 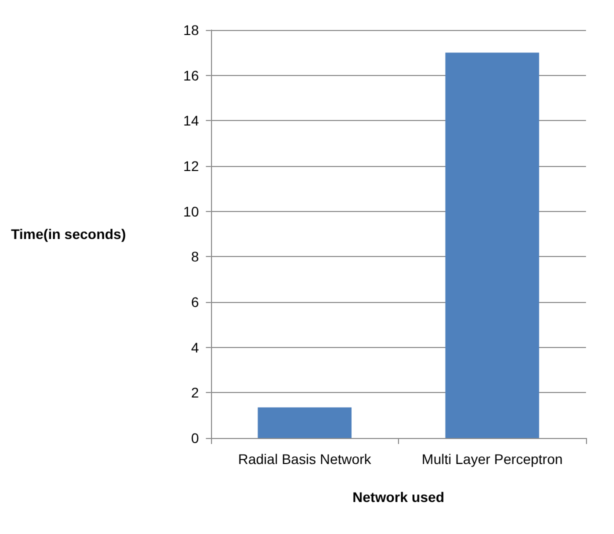 What do you see at coordinates (191, 211) in the screenshot?
I see `y-tick-label: 10` at bounding box center [191, 211].